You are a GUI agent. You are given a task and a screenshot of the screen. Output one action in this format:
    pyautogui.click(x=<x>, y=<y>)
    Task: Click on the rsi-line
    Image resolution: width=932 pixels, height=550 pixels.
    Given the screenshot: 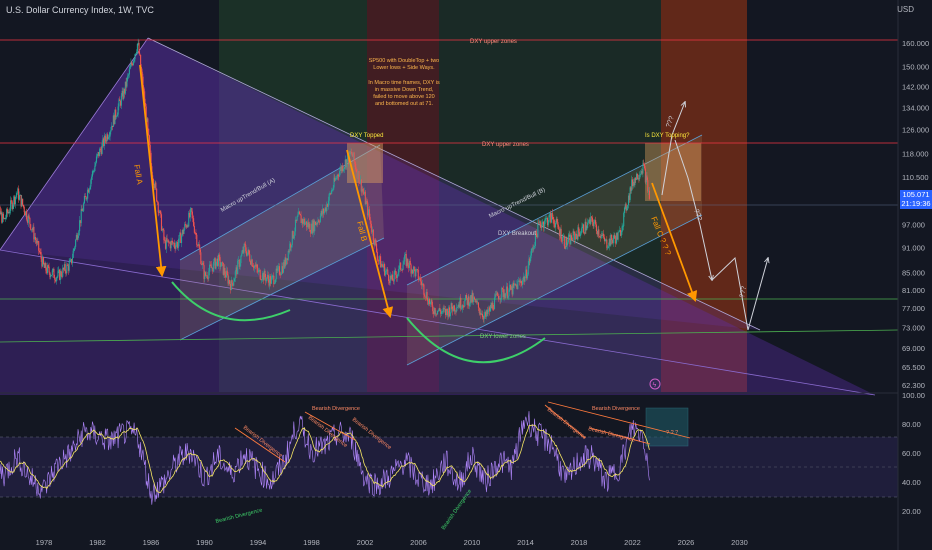 What is the action you would take?
    pyautogui.click(x=325, y=458)
    